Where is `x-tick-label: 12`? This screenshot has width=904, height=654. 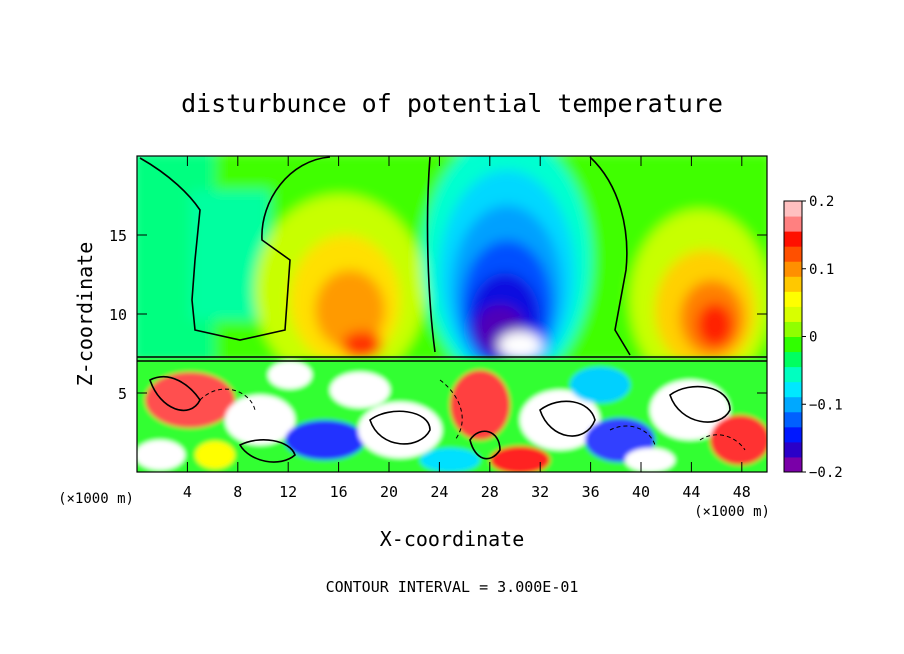
x-tick-label: 12 is located at coordinates (288, 492).